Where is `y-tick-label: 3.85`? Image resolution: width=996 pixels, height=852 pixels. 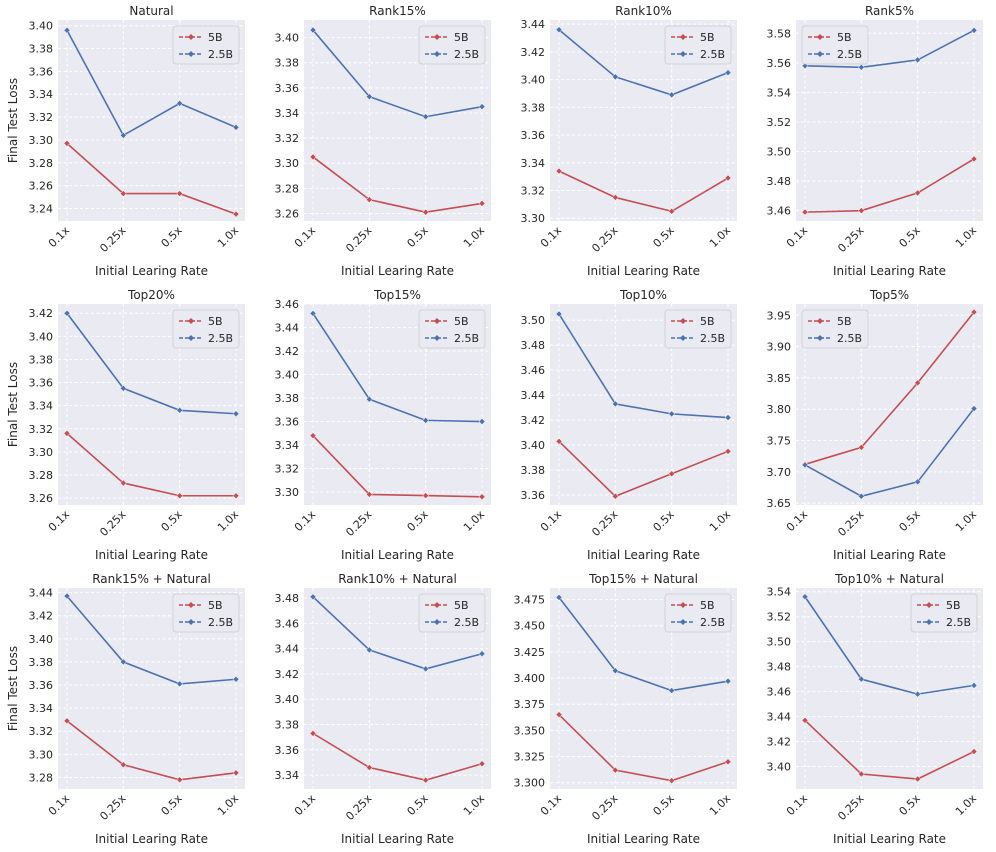
y-tick-label: 3.85 is located at coordinates (779, 378).